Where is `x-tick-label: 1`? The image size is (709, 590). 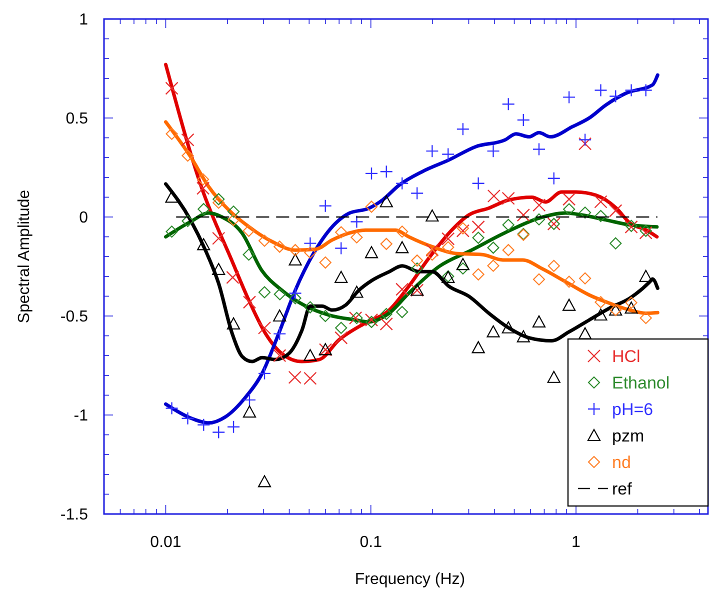
x-tick-label: 1 is located at coordinates (576, 542).